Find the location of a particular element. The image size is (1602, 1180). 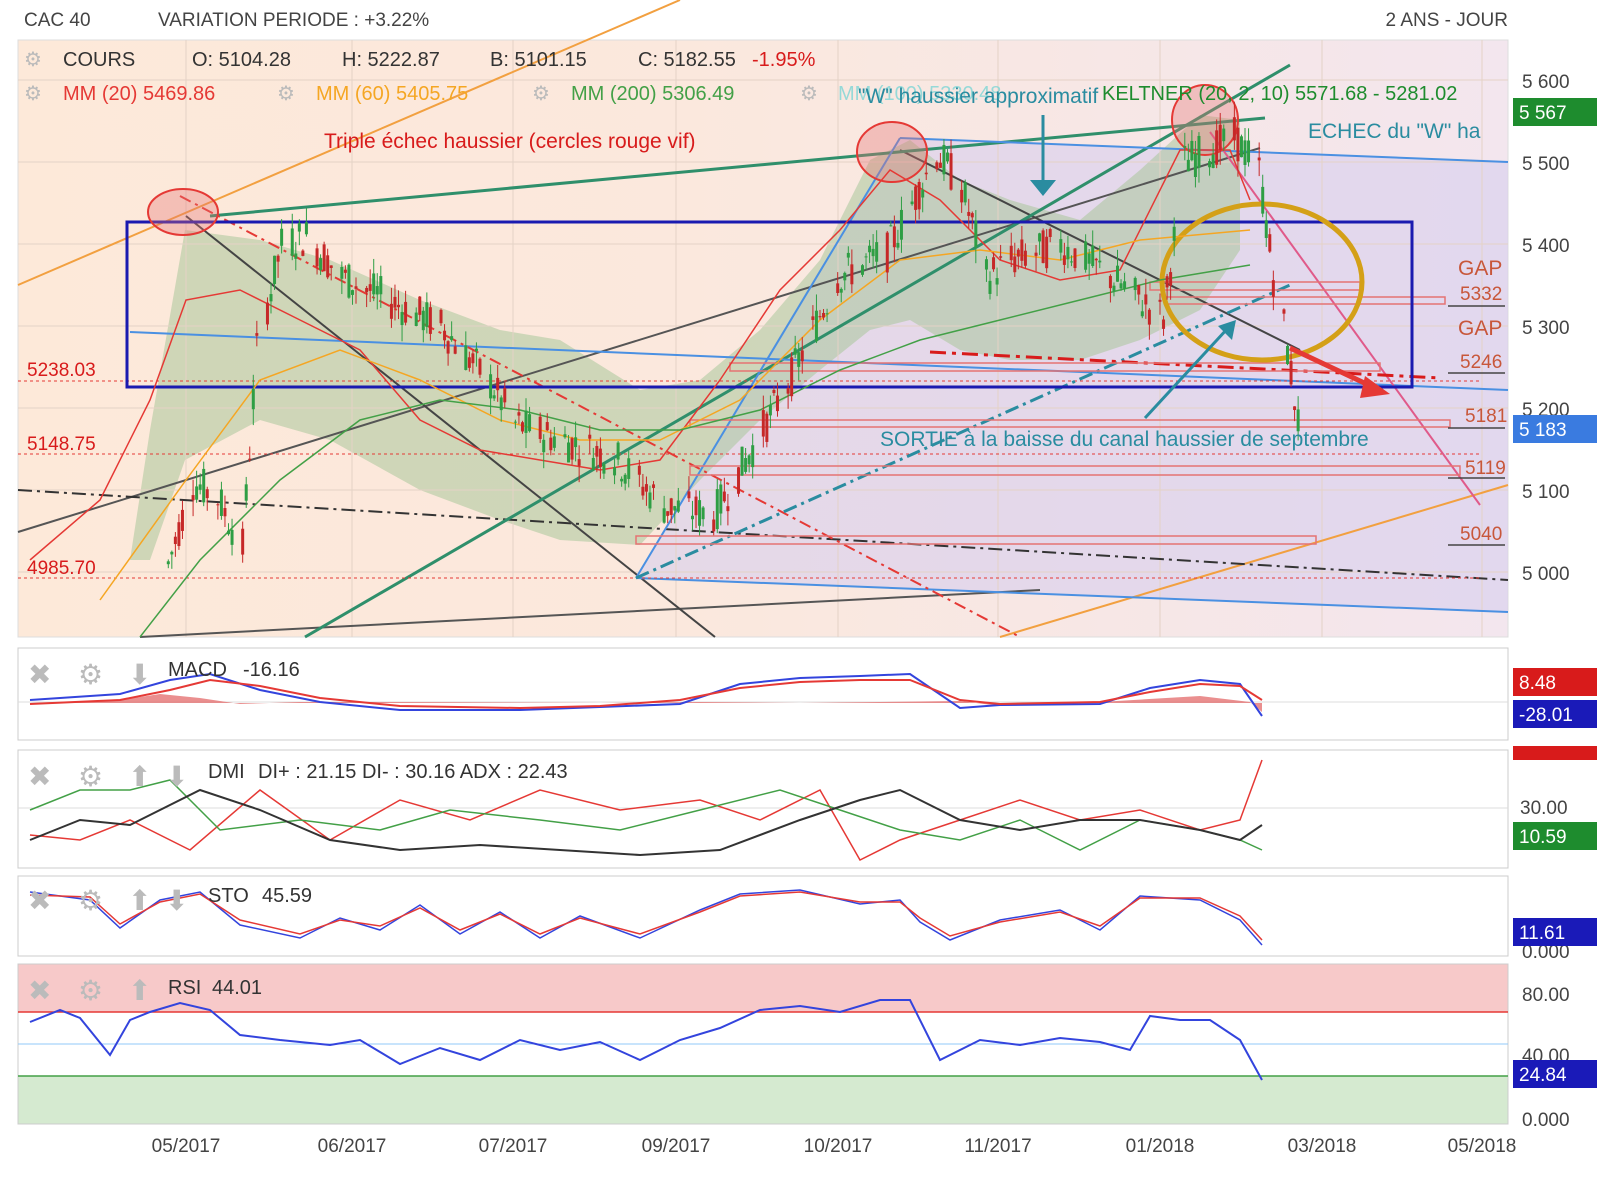

gap-label-1: GAP is located at coordinates (1480, 268).